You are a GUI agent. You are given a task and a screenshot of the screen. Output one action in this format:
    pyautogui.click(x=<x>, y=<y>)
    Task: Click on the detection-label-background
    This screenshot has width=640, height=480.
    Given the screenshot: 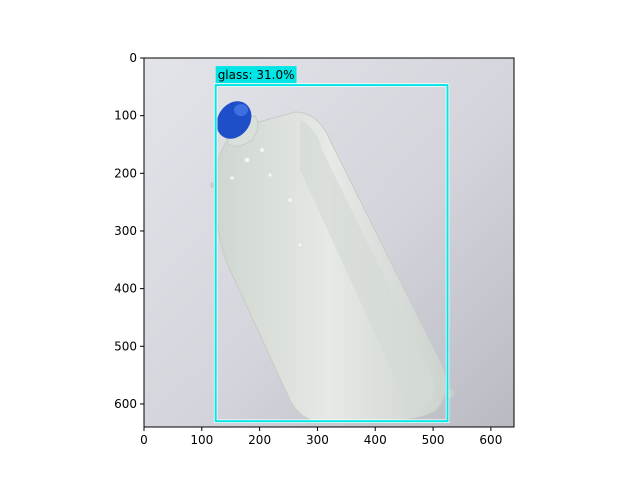 What is the action you would take?
    pyautogui.click(x=256, y=75)
    